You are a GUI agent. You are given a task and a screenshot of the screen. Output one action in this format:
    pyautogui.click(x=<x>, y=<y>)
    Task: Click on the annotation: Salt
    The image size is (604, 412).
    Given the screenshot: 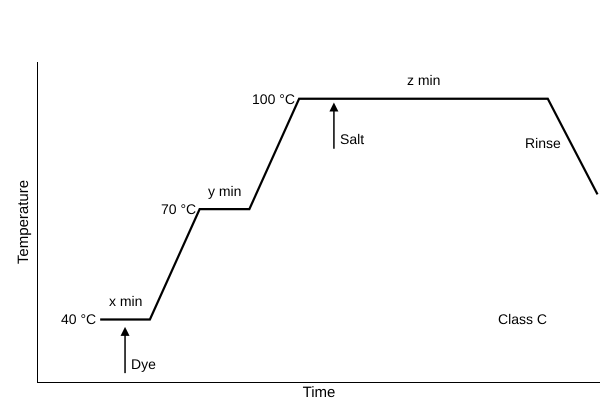 What is the action you would take?
    pyautogui.click(x=352, y=139)
    